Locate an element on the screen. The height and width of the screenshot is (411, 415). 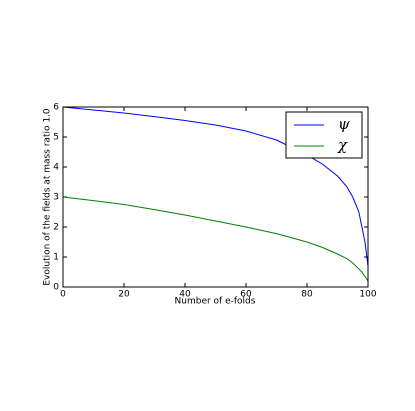
y-tick-label: 0 is located at coordinates (56, 288).